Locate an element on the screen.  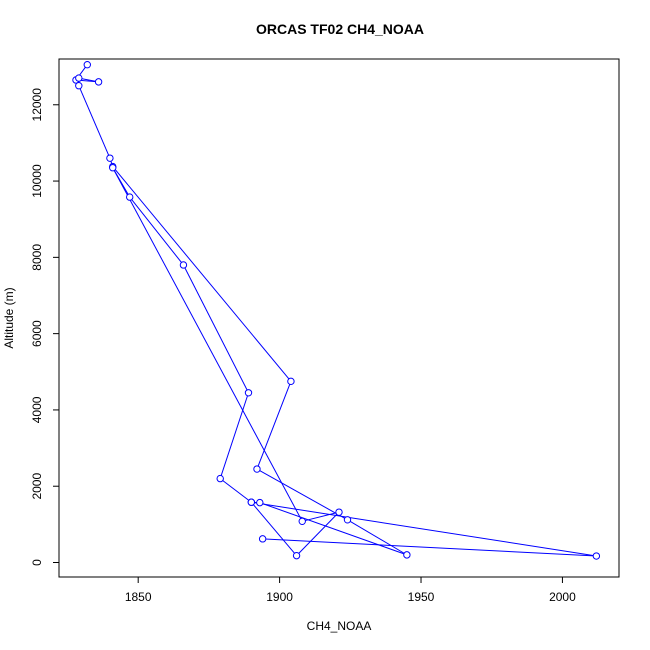
y-tick-label: 2000 is located at coordinates (37, 486).